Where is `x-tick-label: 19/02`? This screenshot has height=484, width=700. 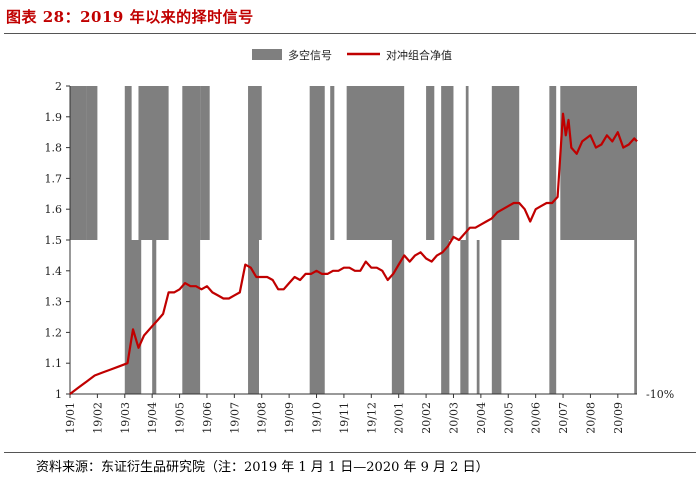
x-tick-label: 19/02 is located at coordinates (97, 418).